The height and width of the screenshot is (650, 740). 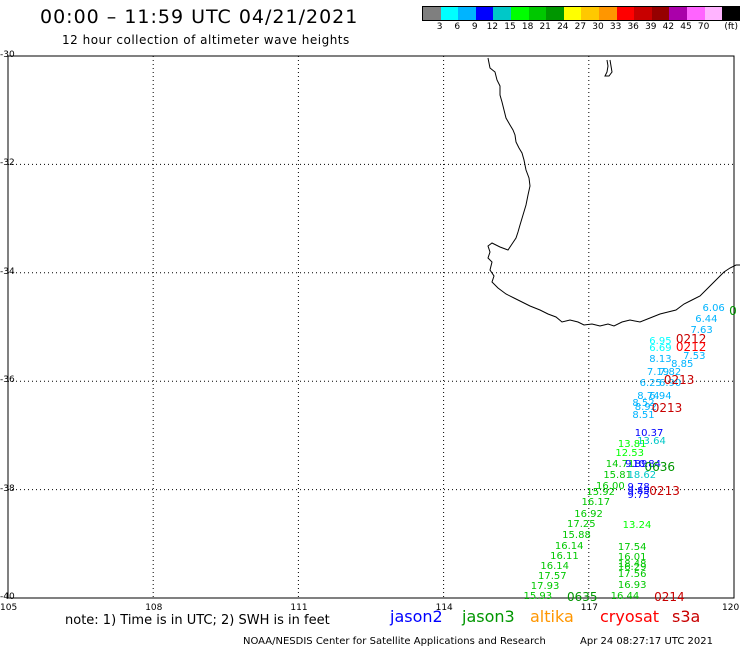 What do you see at coordinates (545, 587) in the screenshot?
I see `wave-height-value: 17.93` at bounding box center [545, 587].